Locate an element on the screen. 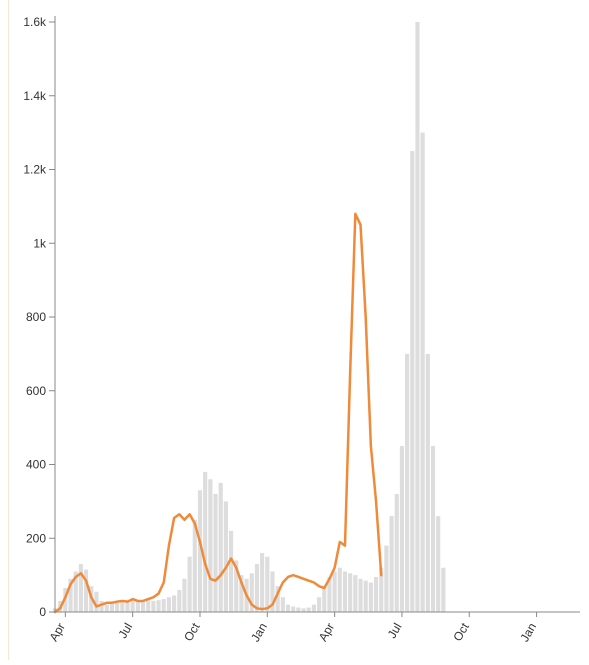 The image size is (589, 665). y-tick-label: 1.4k is located at coordinates (35, 96).